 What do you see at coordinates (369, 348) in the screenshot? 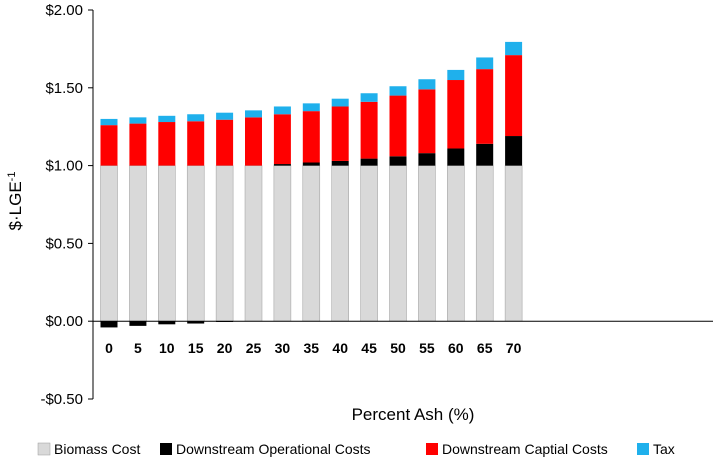
I see `x-tick-label: 45` at bounding box center [369, 348].